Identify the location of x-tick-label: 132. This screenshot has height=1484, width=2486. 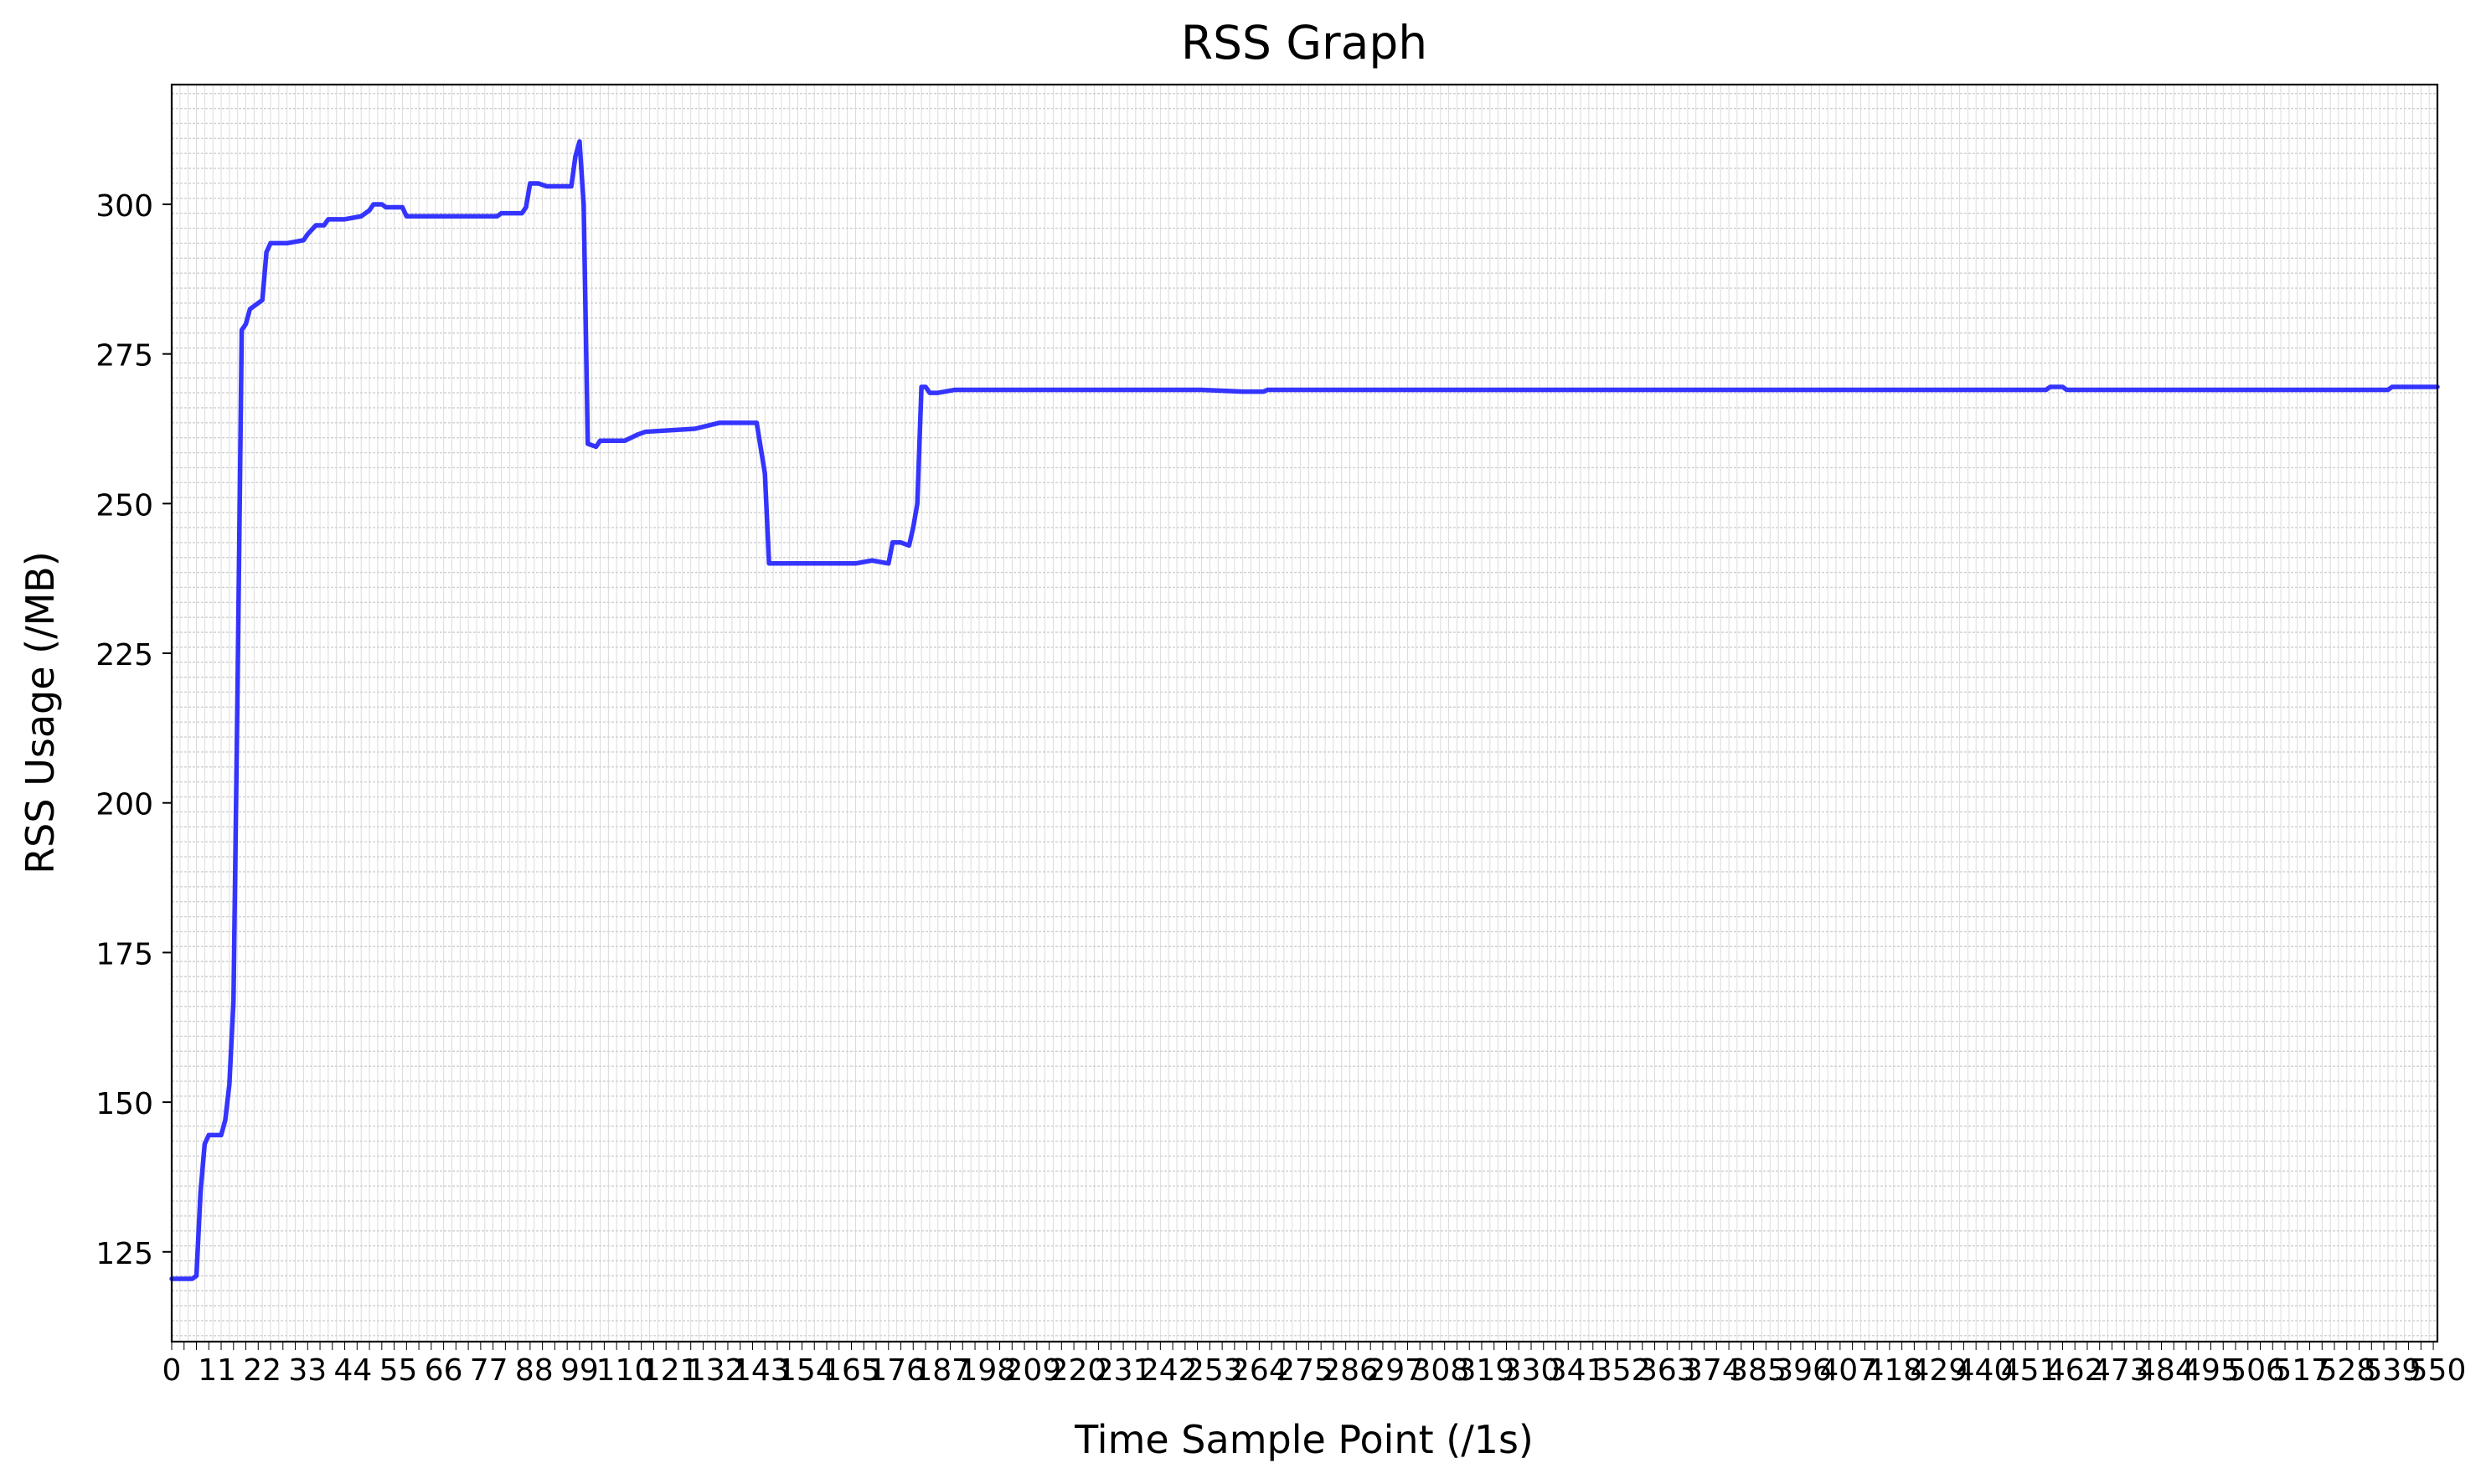
(716, 1370).